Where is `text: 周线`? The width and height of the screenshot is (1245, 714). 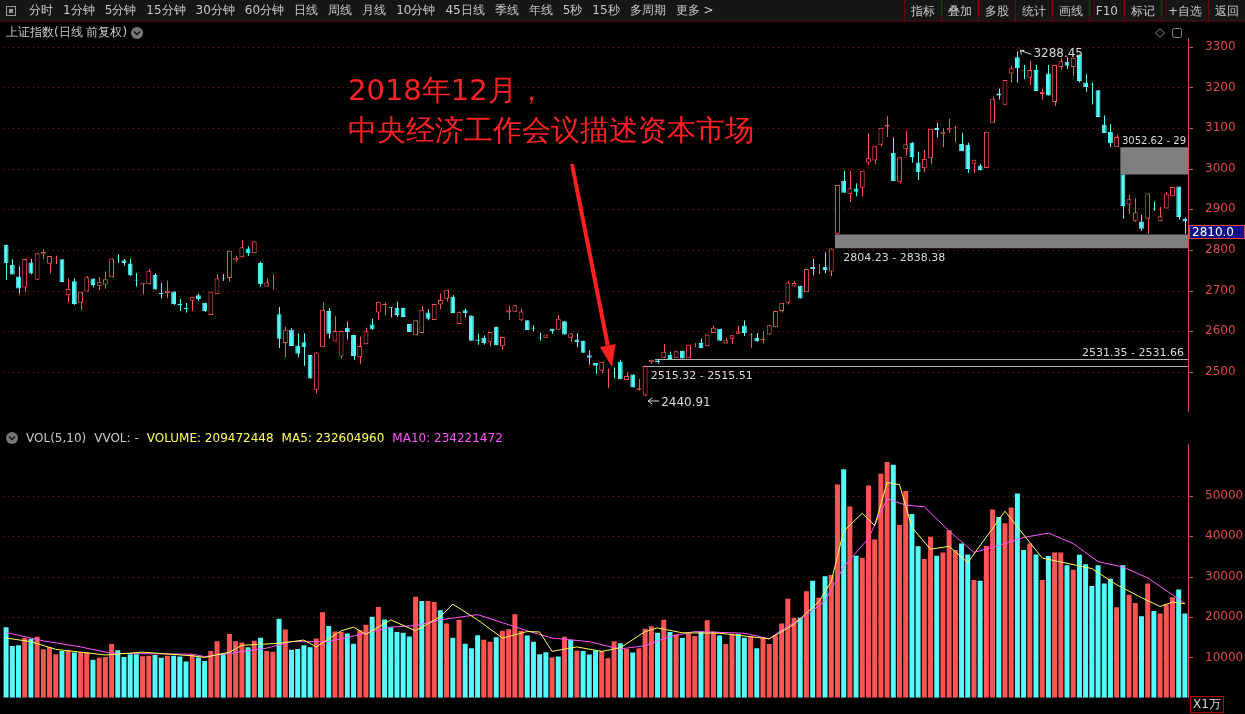 text: 周线 is located at coordinates (340, 10).